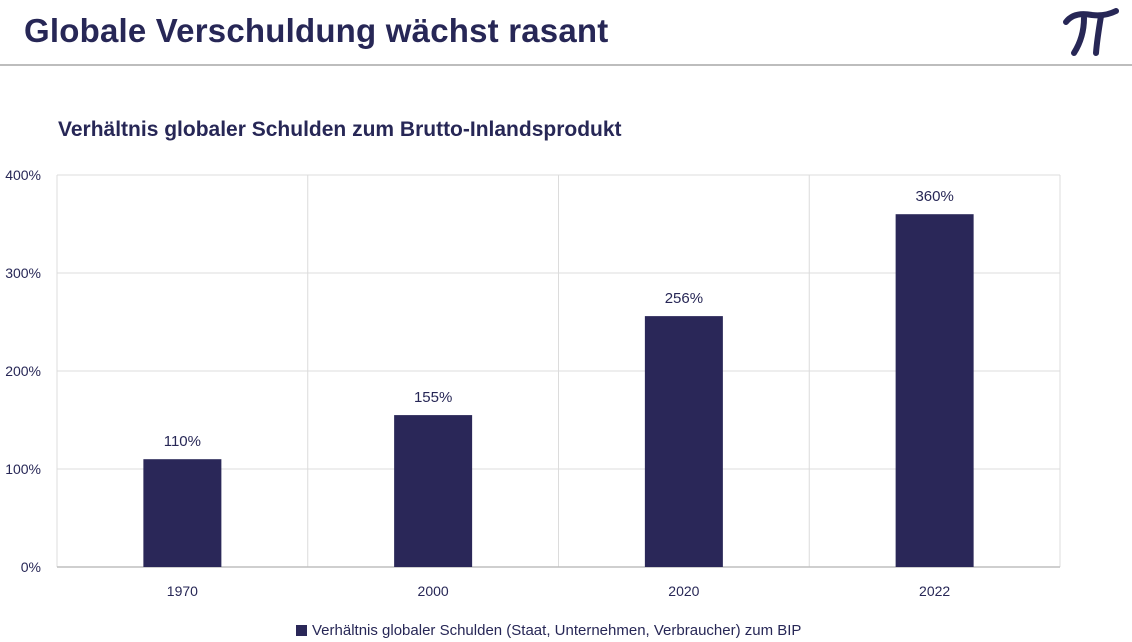 This screenshot has height=642, width=1132. Describe the element at coordinates (316, 30) in the screenshot. I see `slide-title: Globale Verschuldung wächst rasant` at that location.